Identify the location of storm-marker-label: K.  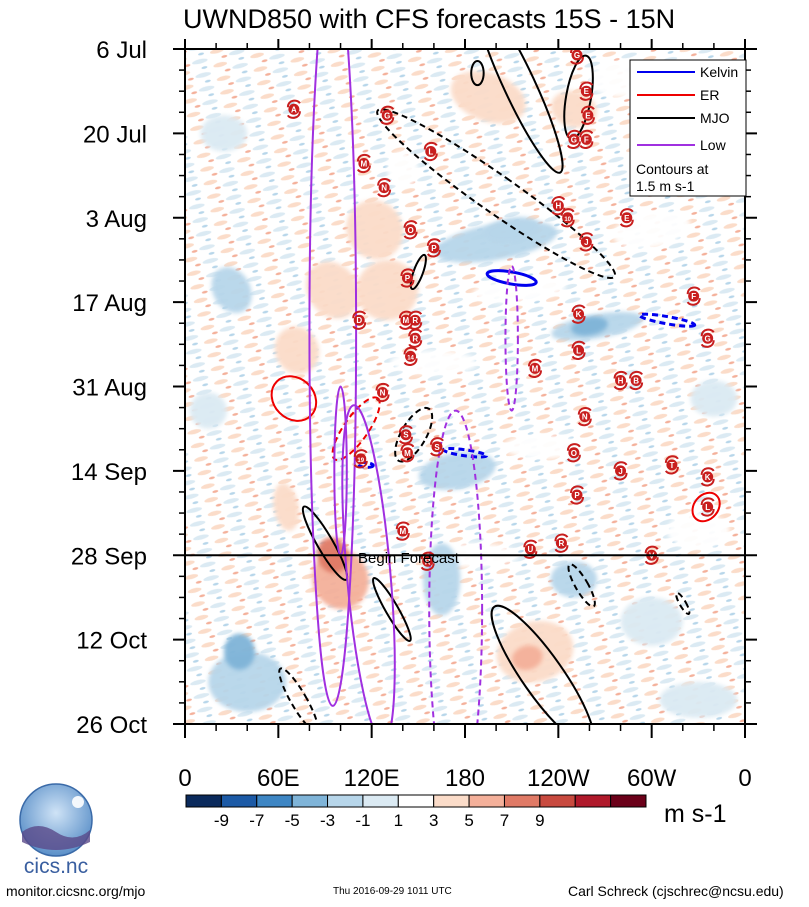
(708, 477).